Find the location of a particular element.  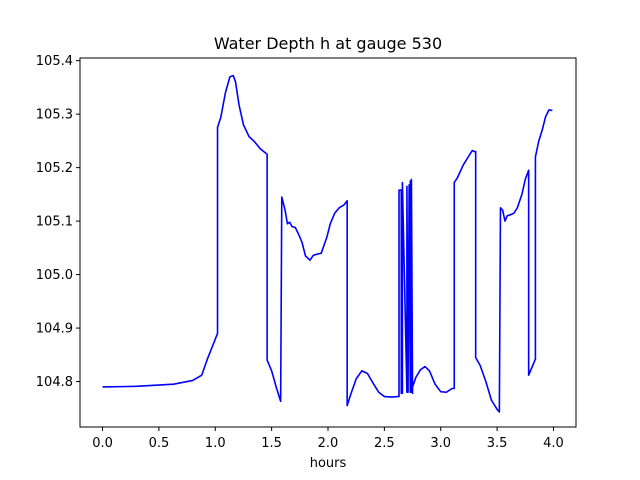

x-axis-ticks: 0.0 0.5 1.0 1.5 2.0 2.5 3.0 3.5 4.0 is located at coordinates (328, 439).